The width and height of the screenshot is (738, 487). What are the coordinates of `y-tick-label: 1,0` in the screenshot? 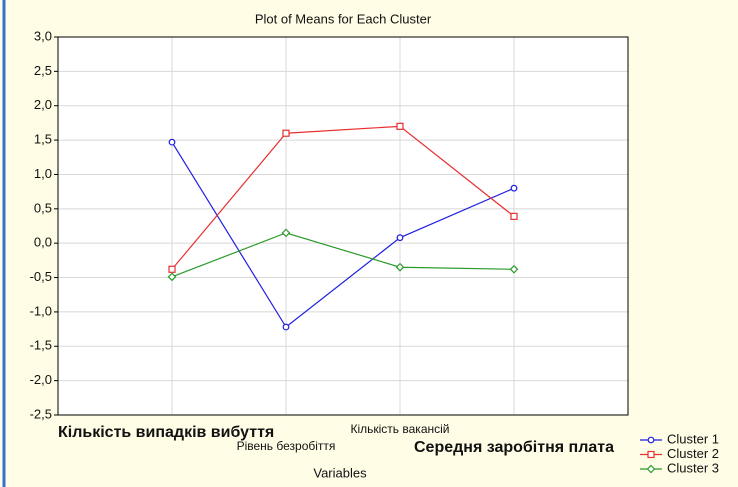 It's located at (43, 173).